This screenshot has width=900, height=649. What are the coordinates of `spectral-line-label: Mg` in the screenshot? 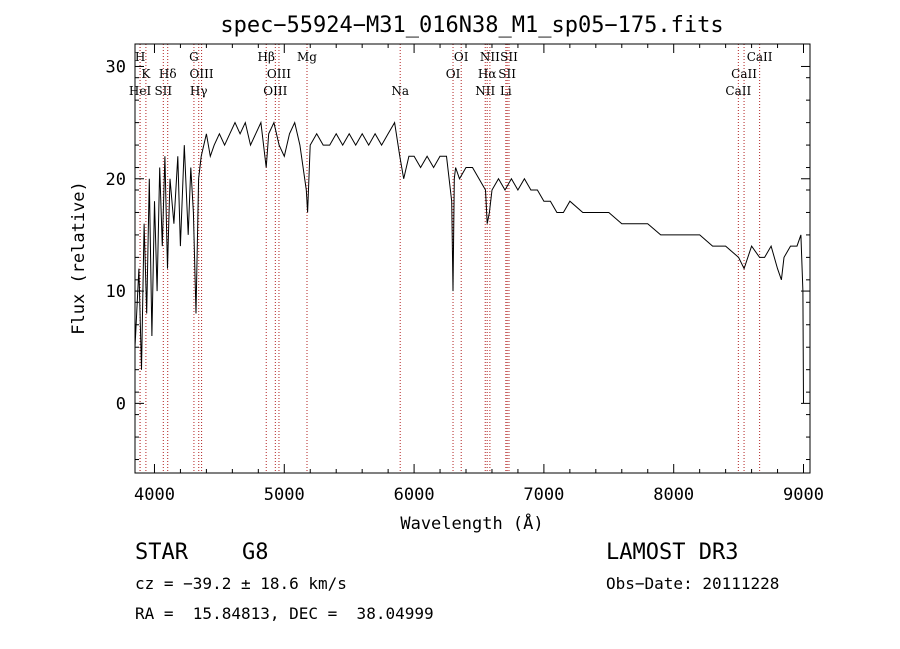 It's located at (307, 57).